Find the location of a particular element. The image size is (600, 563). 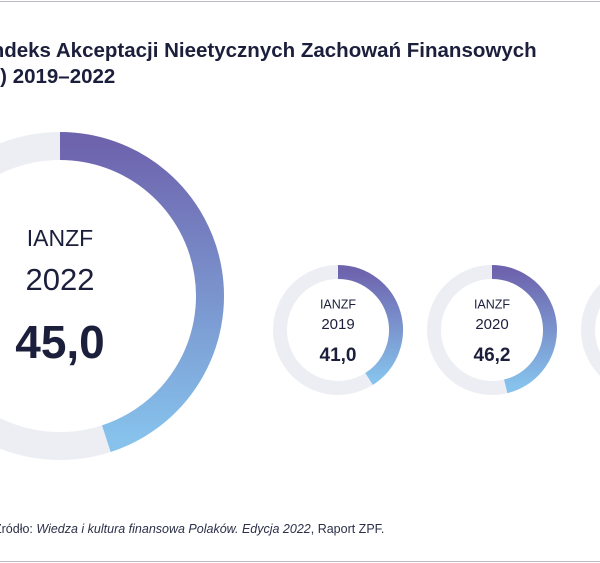

donut-label-2020: IANZF is located at coordinates (492, 304).